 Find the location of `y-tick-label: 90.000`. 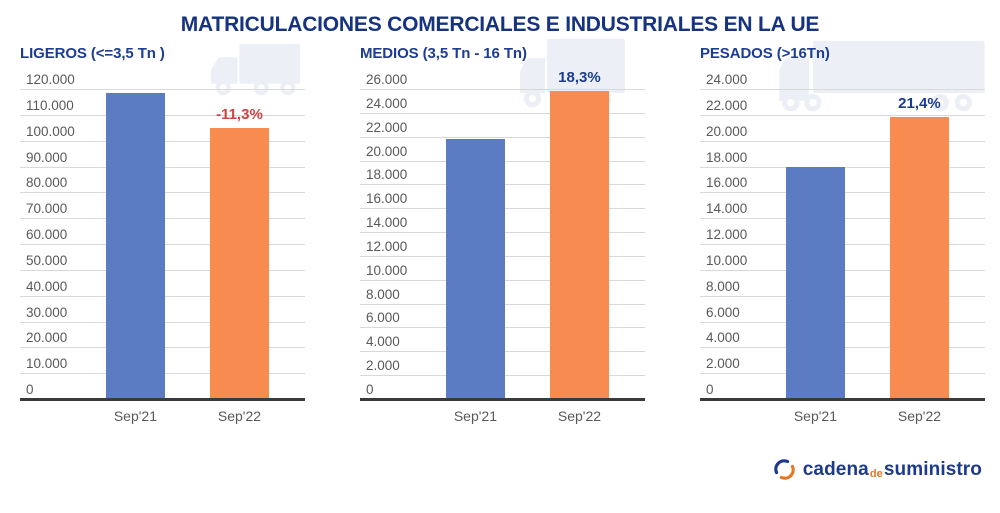

y-tick-label: 90.000 is located at coordinates (47, 157).